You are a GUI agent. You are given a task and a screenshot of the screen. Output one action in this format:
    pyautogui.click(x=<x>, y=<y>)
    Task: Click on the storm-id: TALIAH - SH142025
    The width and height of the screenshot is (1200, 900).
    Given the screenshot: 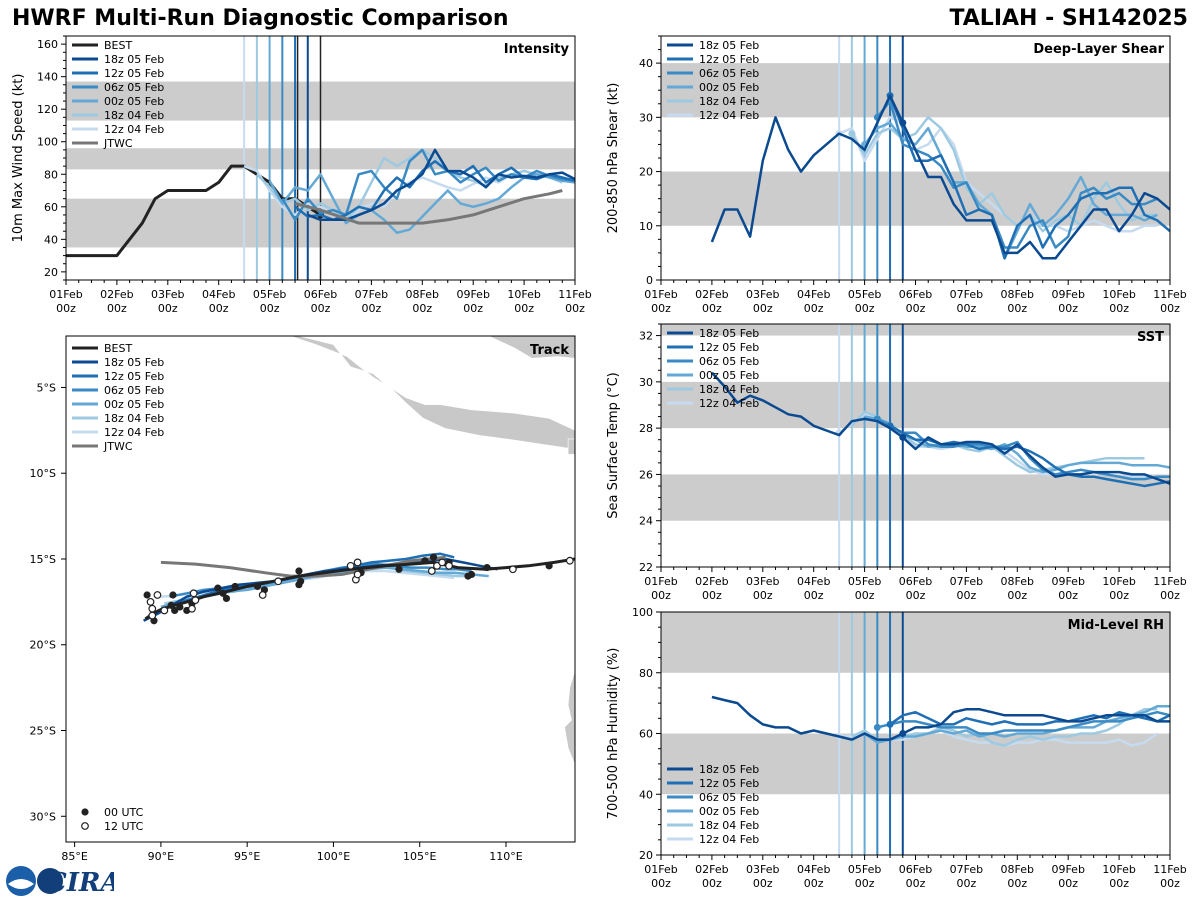 What is the action you would take?
    pyautogui.click(x=1068, y=18)
    